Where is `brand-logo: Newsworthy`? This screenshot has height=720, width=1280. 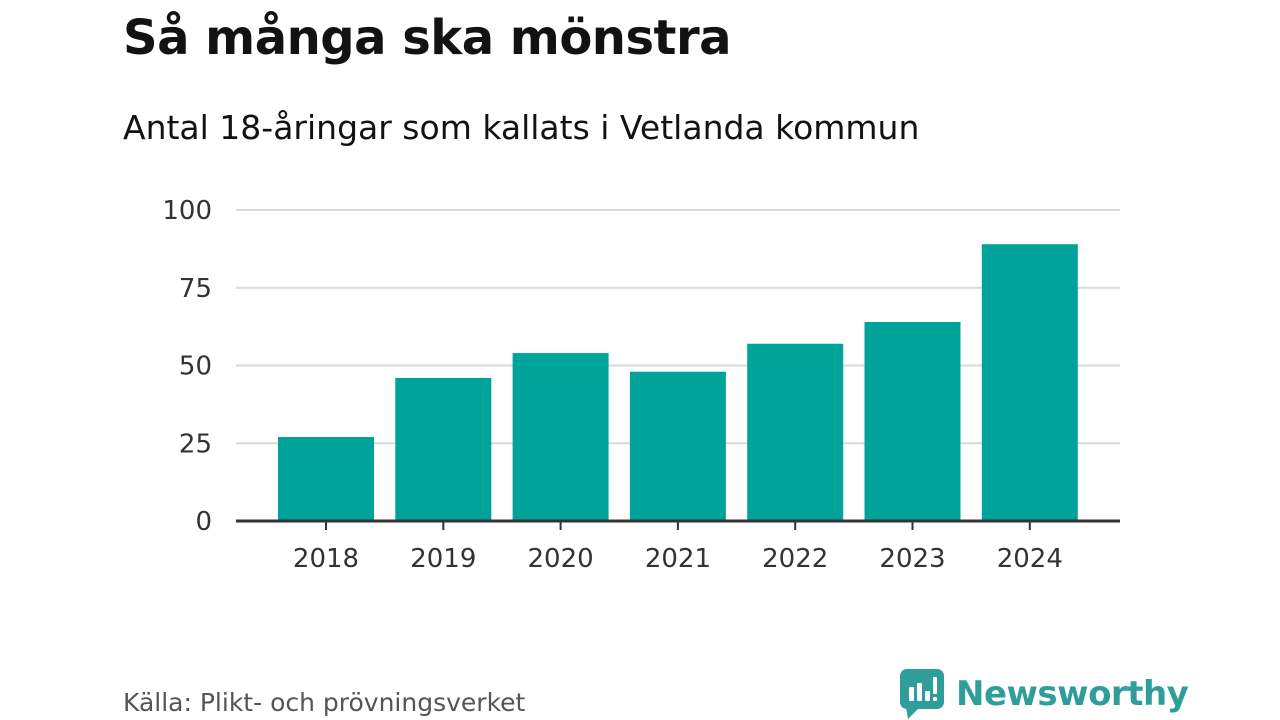 brand-logo: Newsworthy is located at coordinates (1044, 694).